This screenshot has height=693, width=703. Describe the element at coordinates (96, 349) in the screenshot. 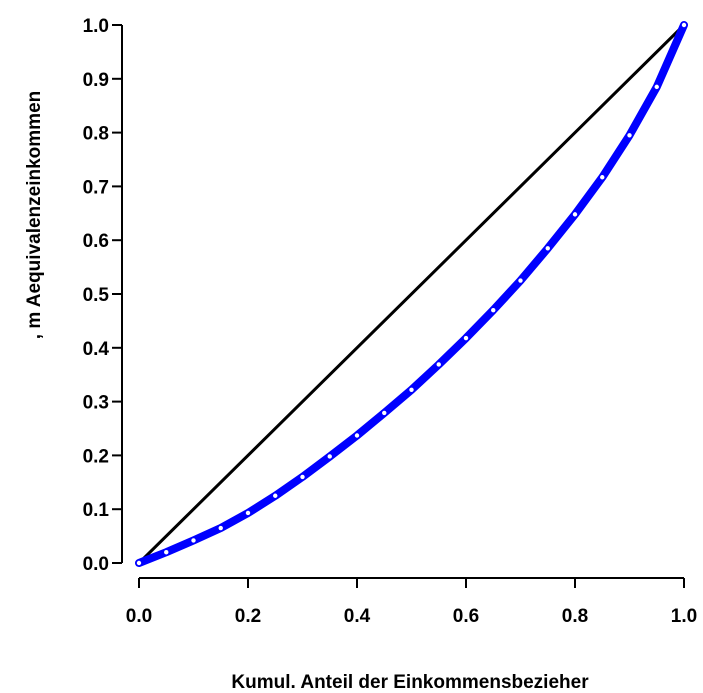

I see `y-tick-label: 0.4` at that location.